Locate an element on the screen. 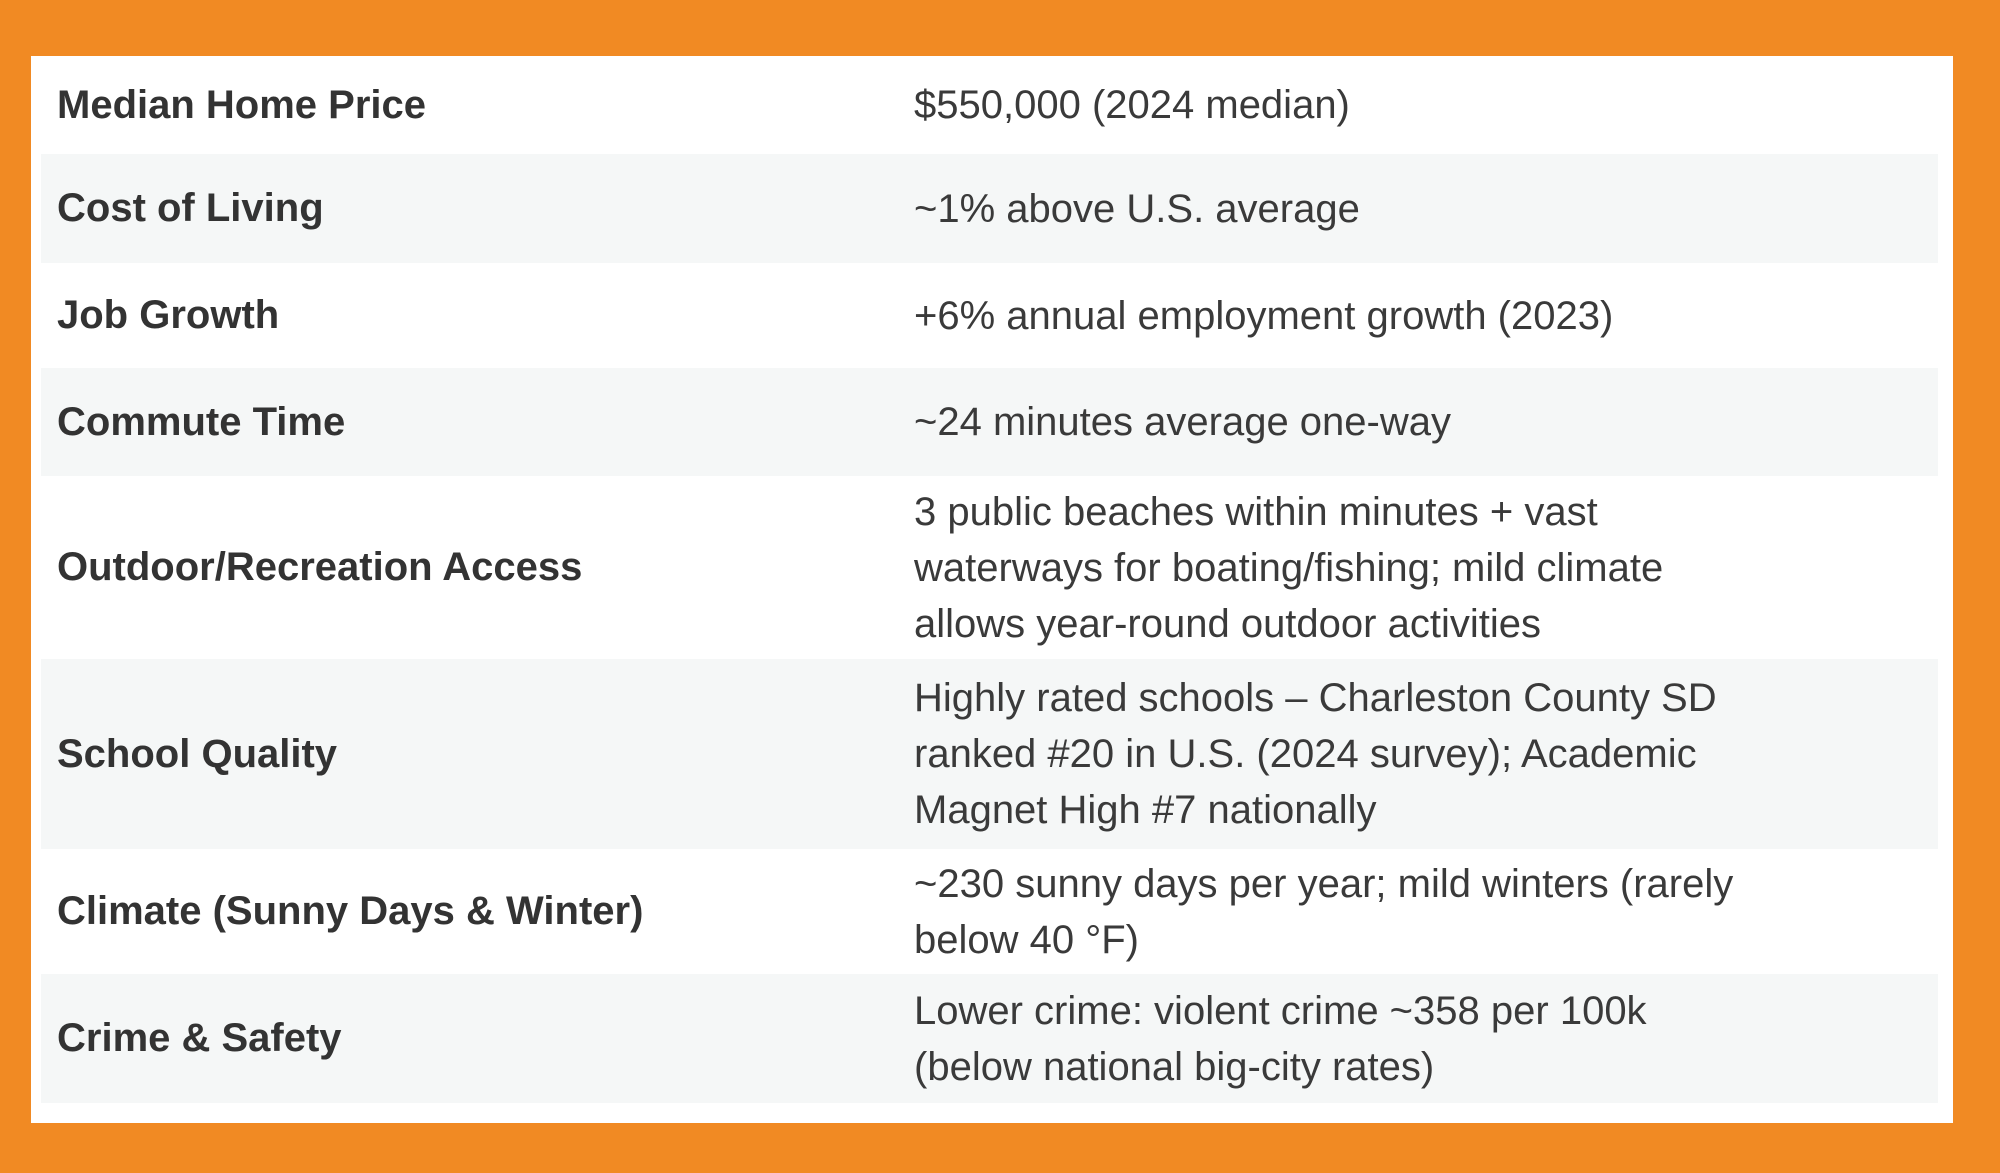 This screenshot has width=2000, height=1173. row-label: Median Home Price is located at coordinates (242, 104).